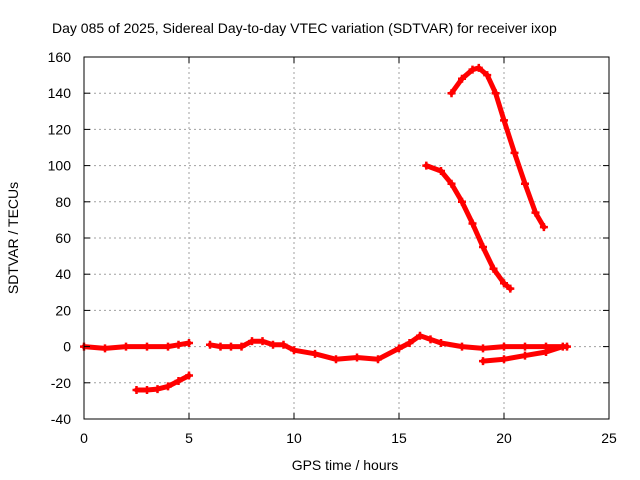  Describe the element at coordinates (60, 166) in the screenshot. I see `y-tick-label: 100` at that location.